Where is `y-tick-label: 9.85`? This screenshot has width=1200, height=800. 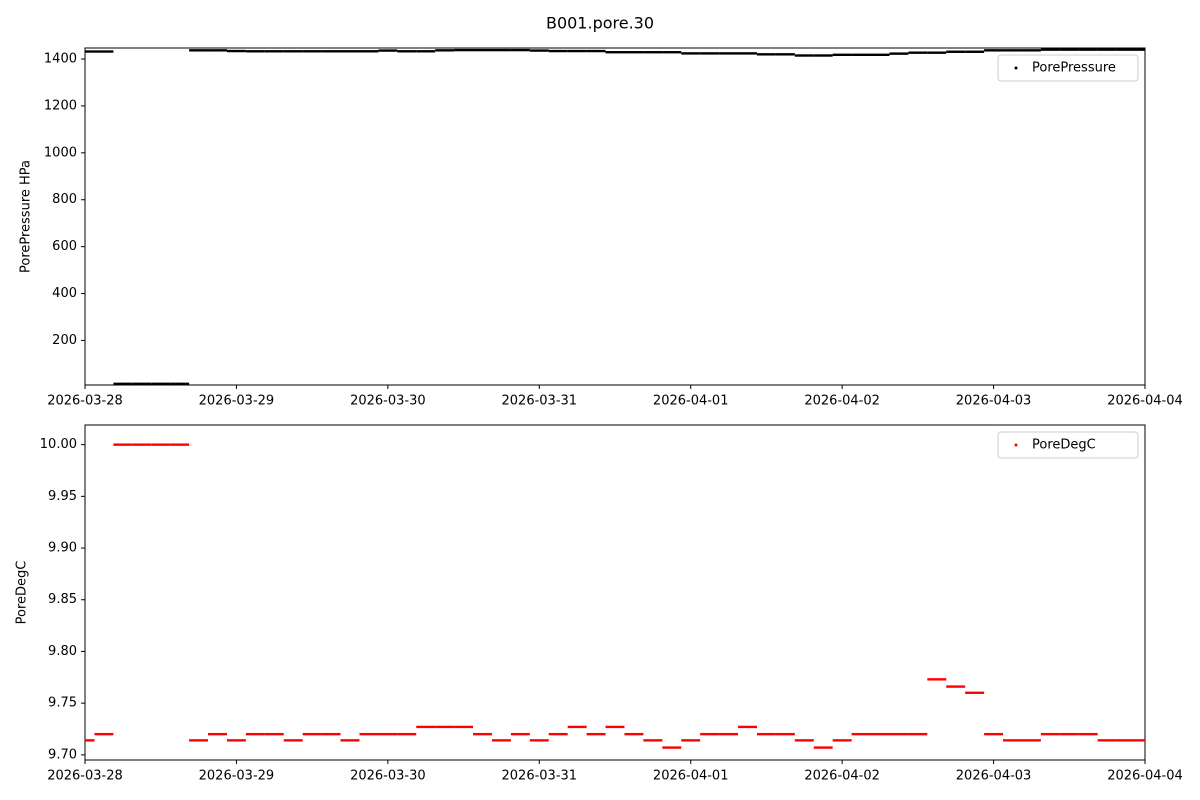
y-tick-label: 9.85 is located at coordinates (62, 599).